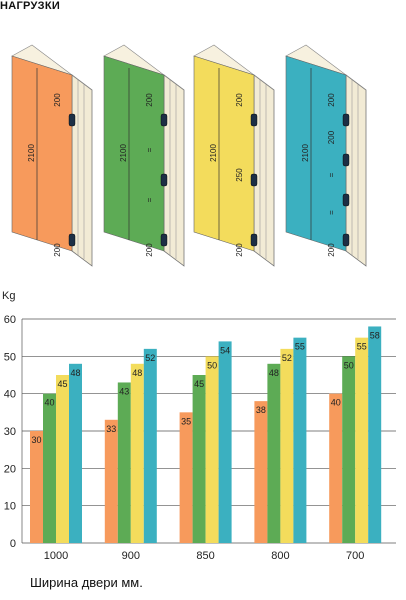  What do you see at coordinates (13, 544) in the screenshot?
I see `y-tick-label: 0` at bounding box center [13, 544].